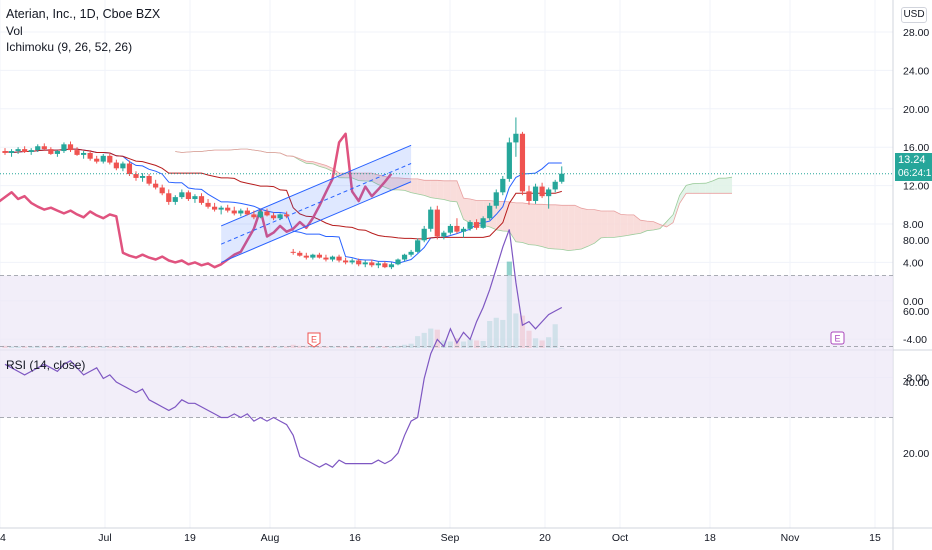 This screenshot has width=932, height=550. Describe the element at coordinates (316, 204) in the screenshot. I see `parallel-channel-median` at that location.